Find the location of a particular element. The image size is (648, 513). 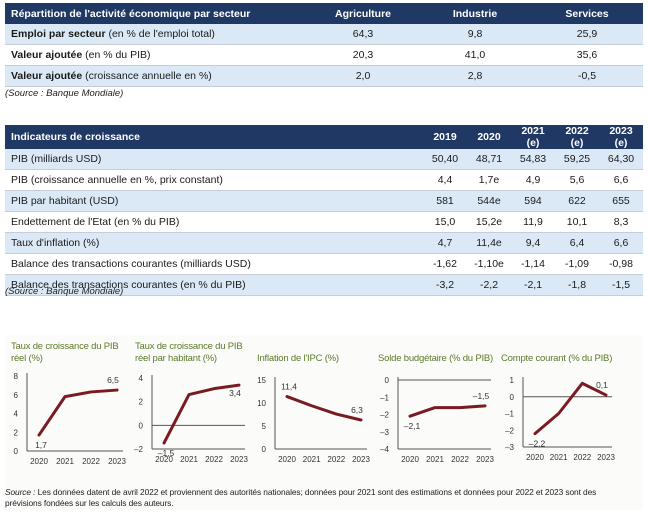

header-cell: Indicateurs de croissance is located at coordinates (214, 137).